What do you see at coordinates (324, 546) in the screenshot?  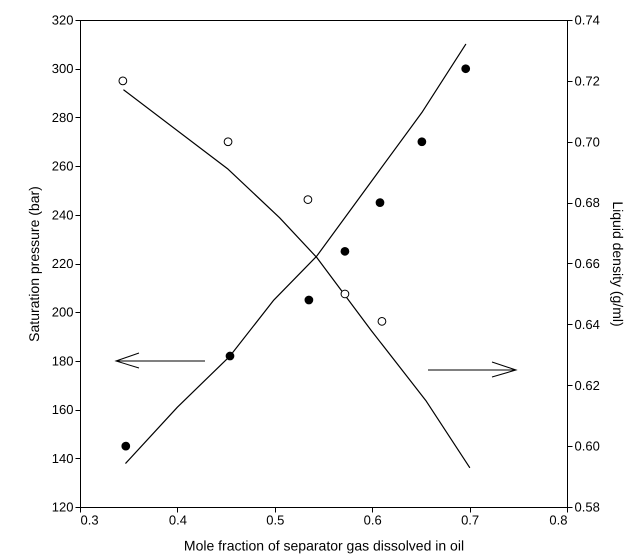 I see `x-axis-title: Mole fraction of separator gas dissolved in oil` at bounding box center [324, 546].